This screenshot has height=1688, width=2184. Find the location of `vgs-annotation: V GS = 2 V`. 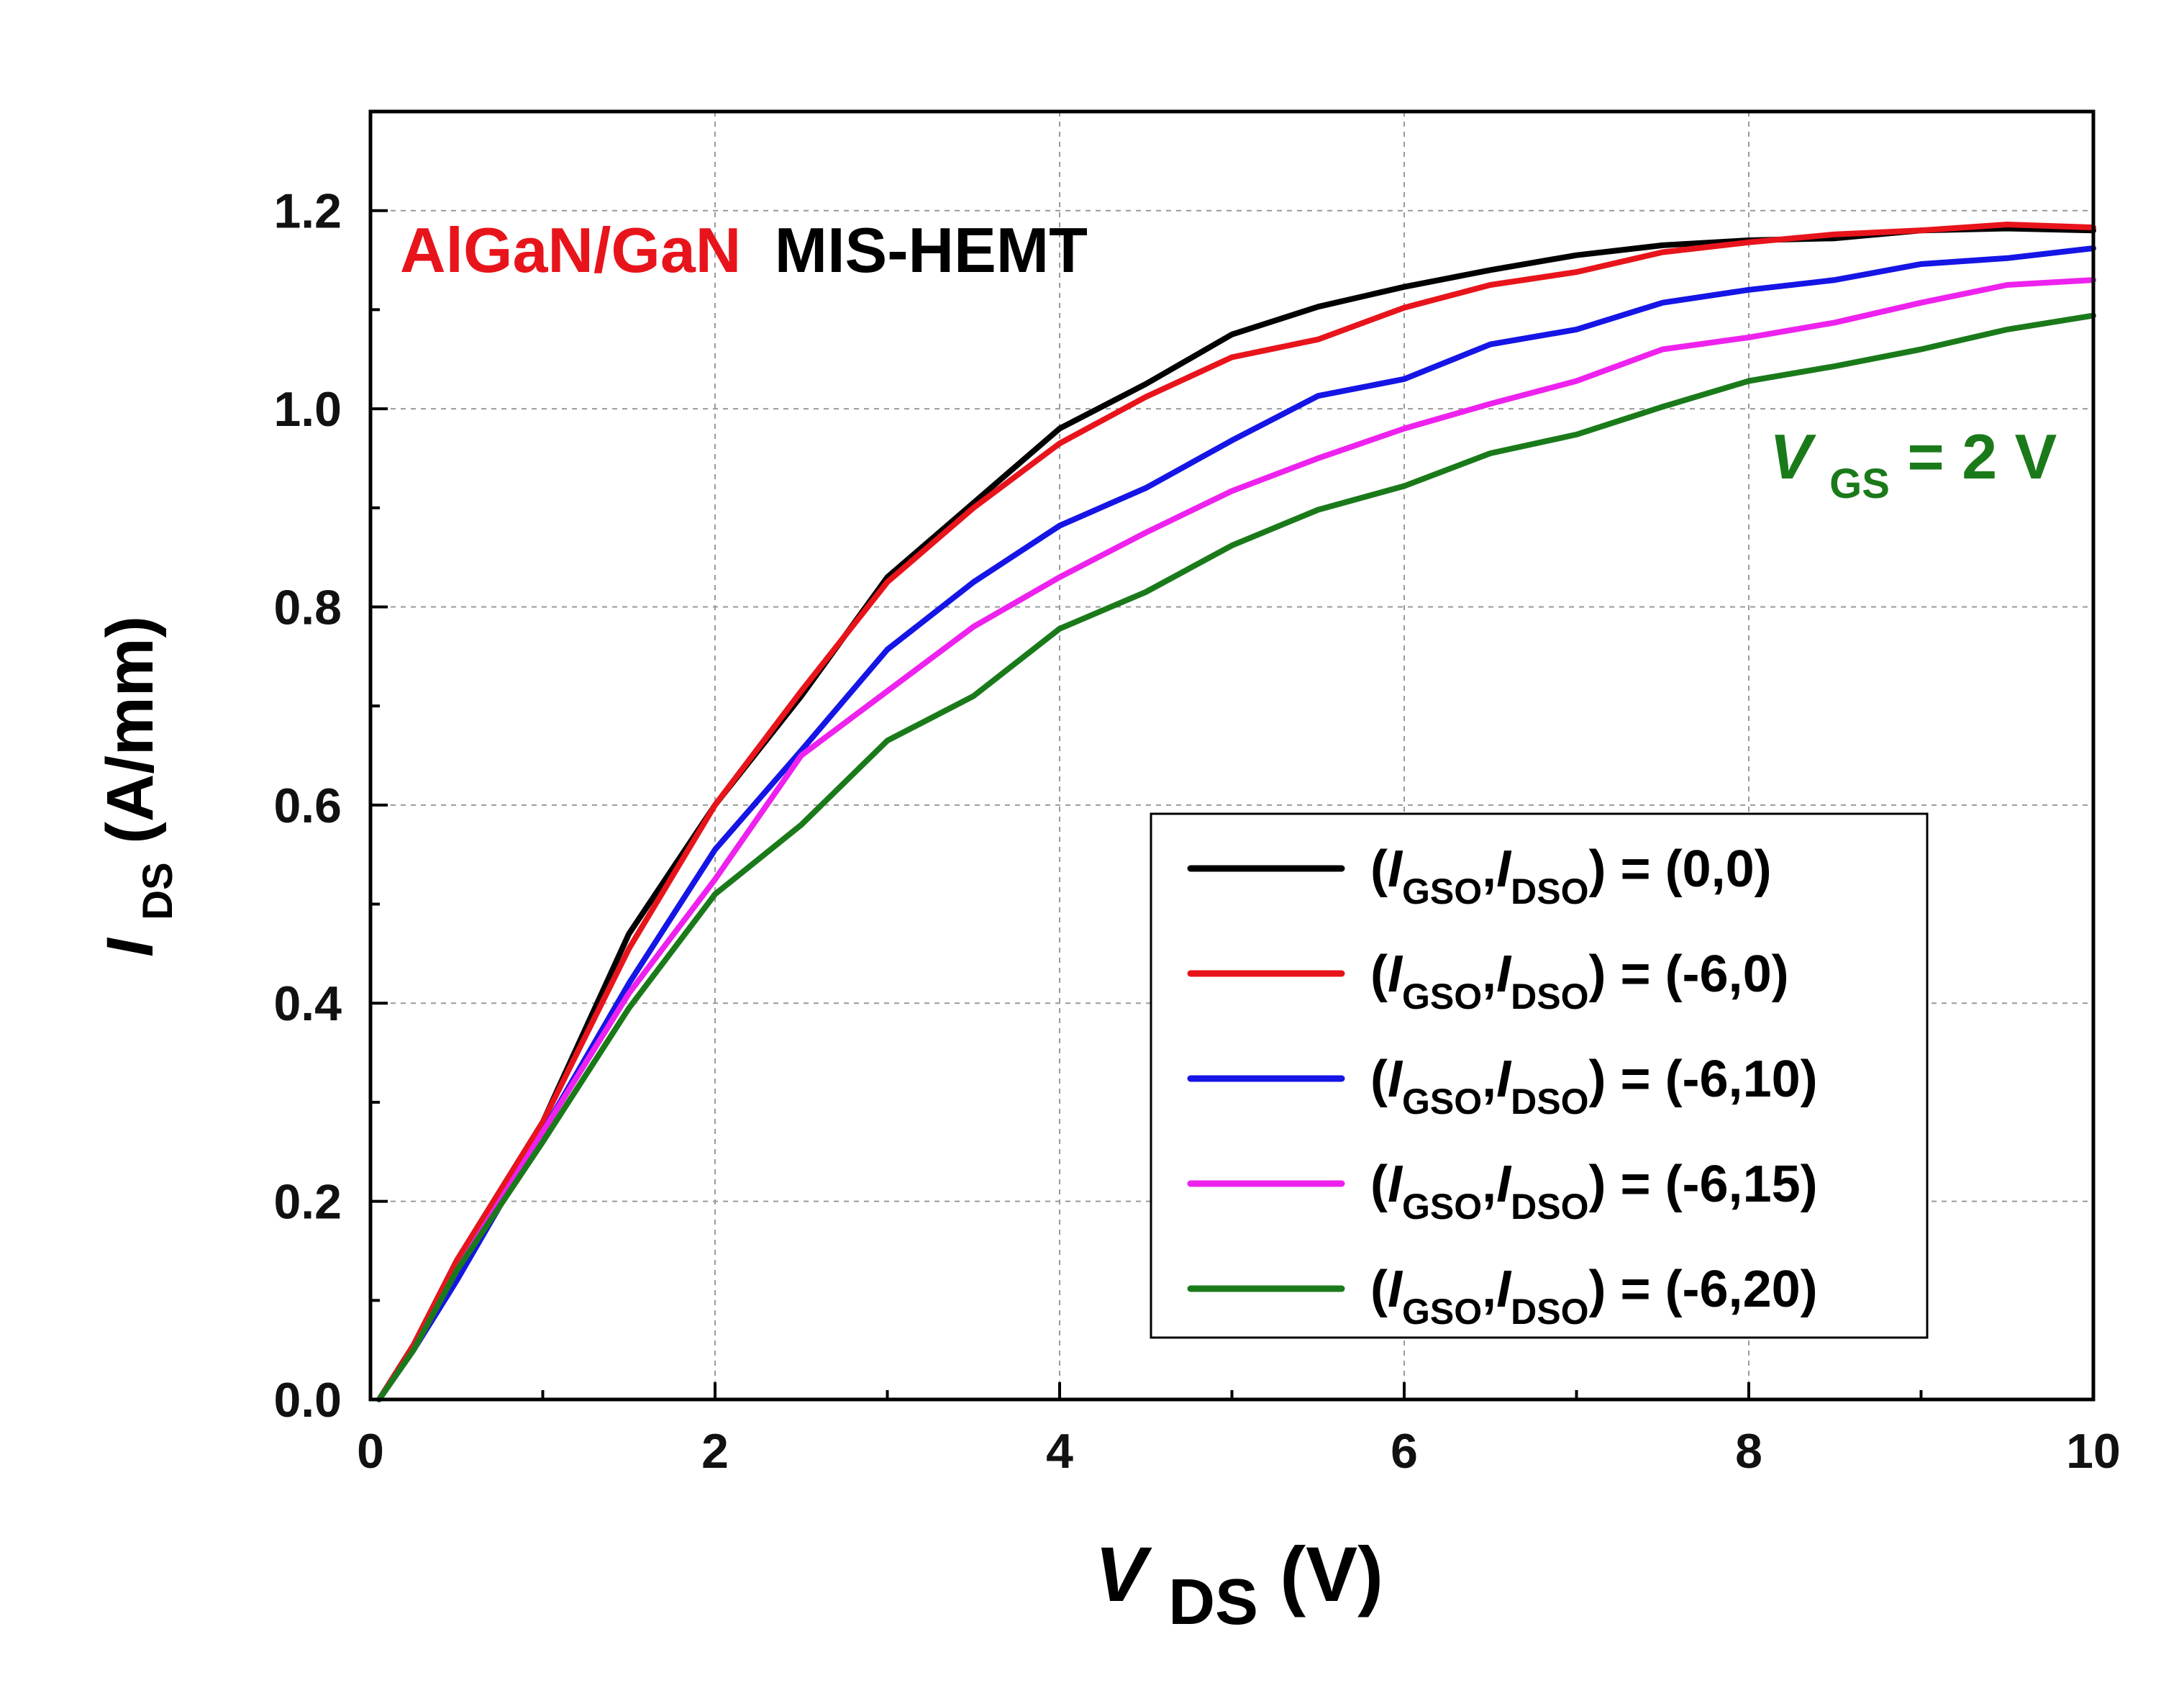

vgs-annotation: V GS = 2 V is located at coordinates (1913, 466).